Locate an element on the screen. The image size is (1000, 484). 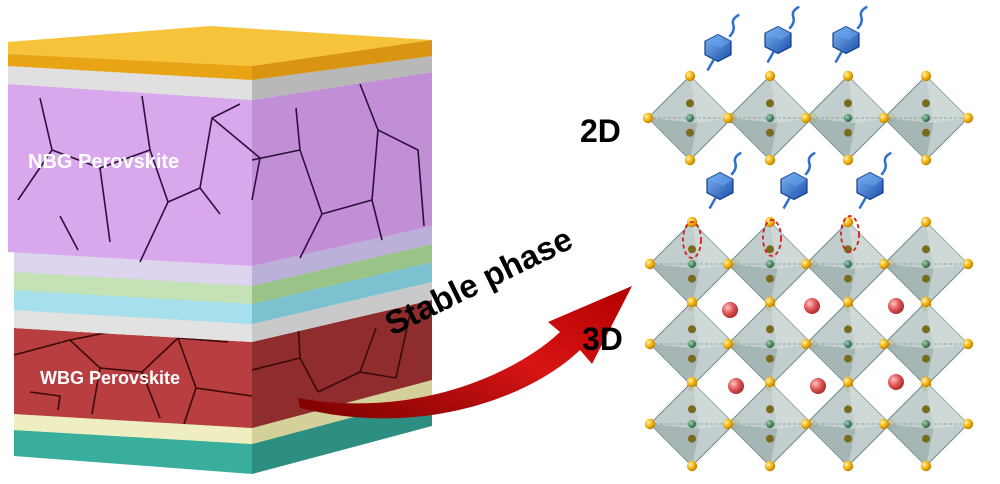
cyan-layer is located at coordinates (223, 293).